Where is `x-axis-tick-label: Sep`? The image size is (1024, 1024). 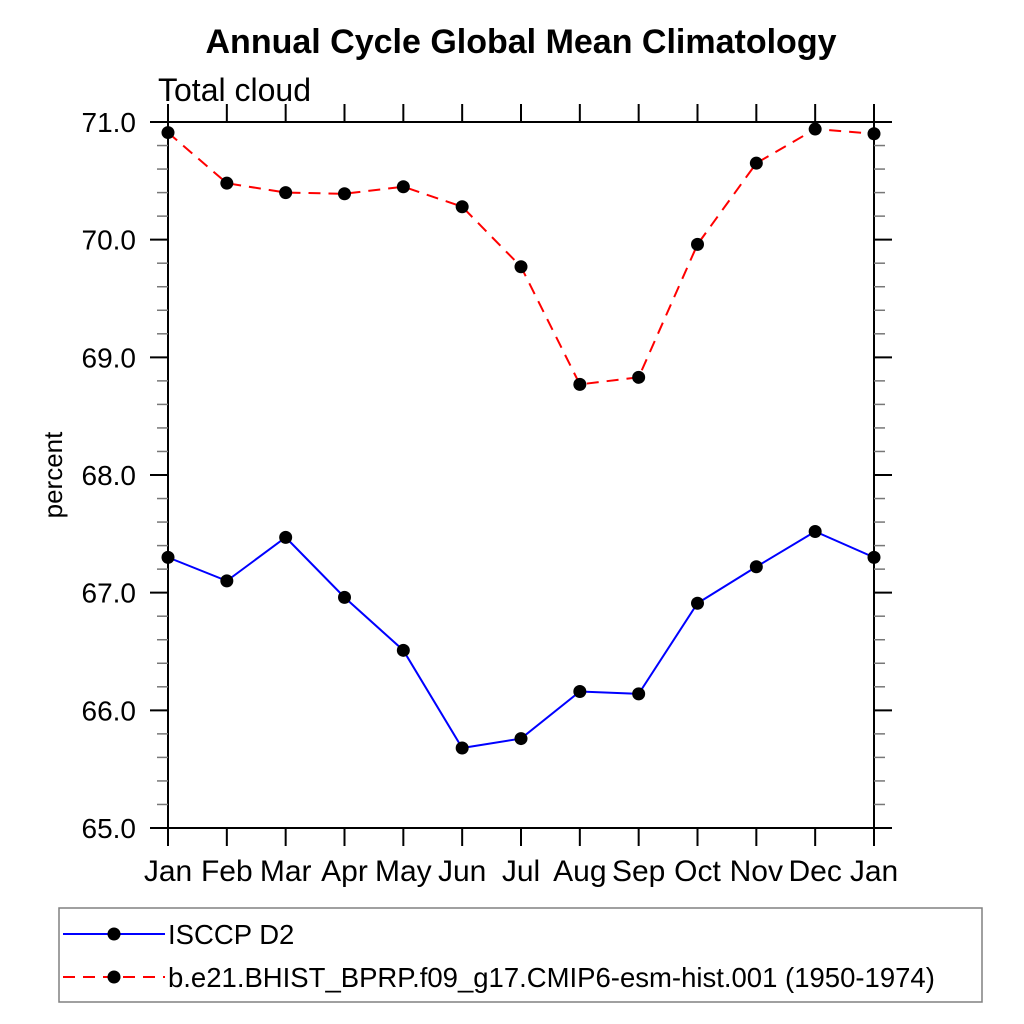
x-axis-tick-label: Sep is located at coordinates (638, 871).